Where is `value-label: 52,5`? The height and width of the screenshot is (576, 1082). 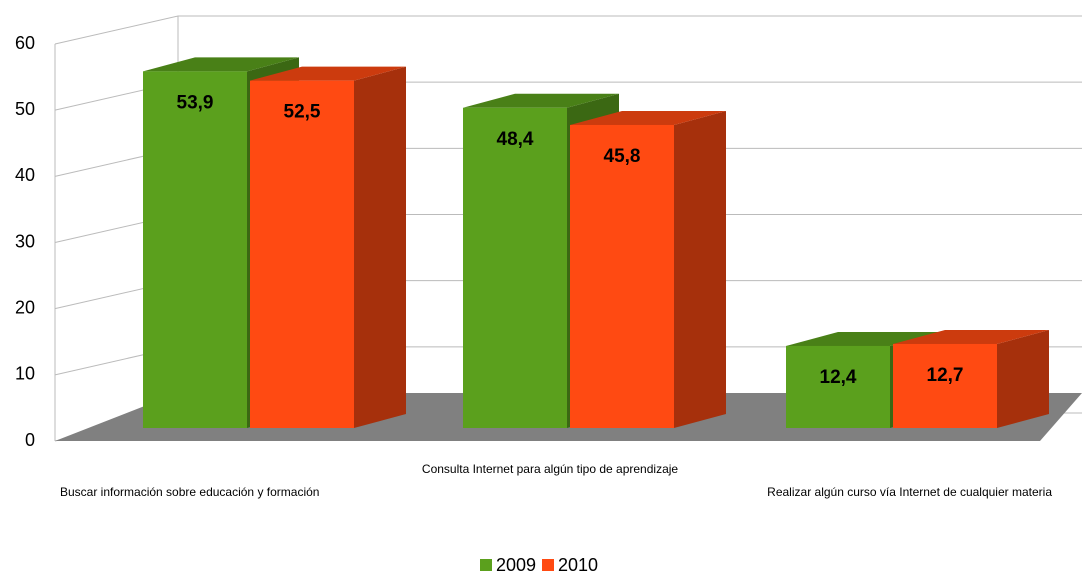
value-label: 52,5 is located at coordinates (302, 112).